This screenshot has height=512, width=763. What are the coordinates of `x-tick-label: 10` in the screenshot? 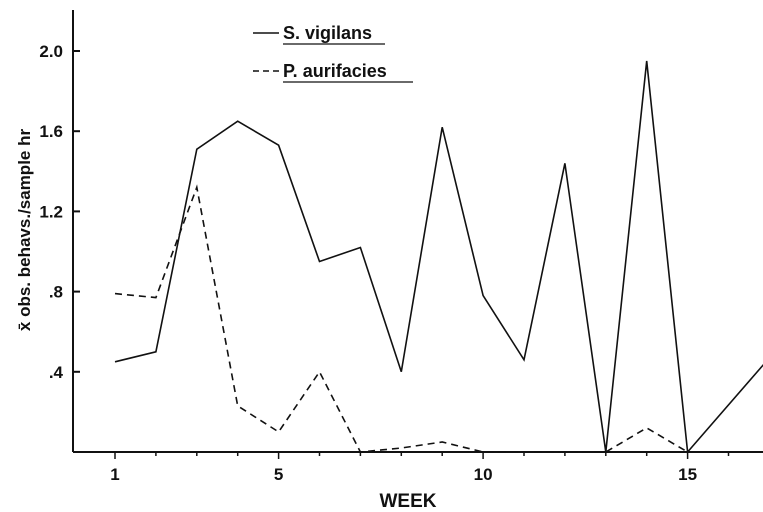 It's located at (483, 474).